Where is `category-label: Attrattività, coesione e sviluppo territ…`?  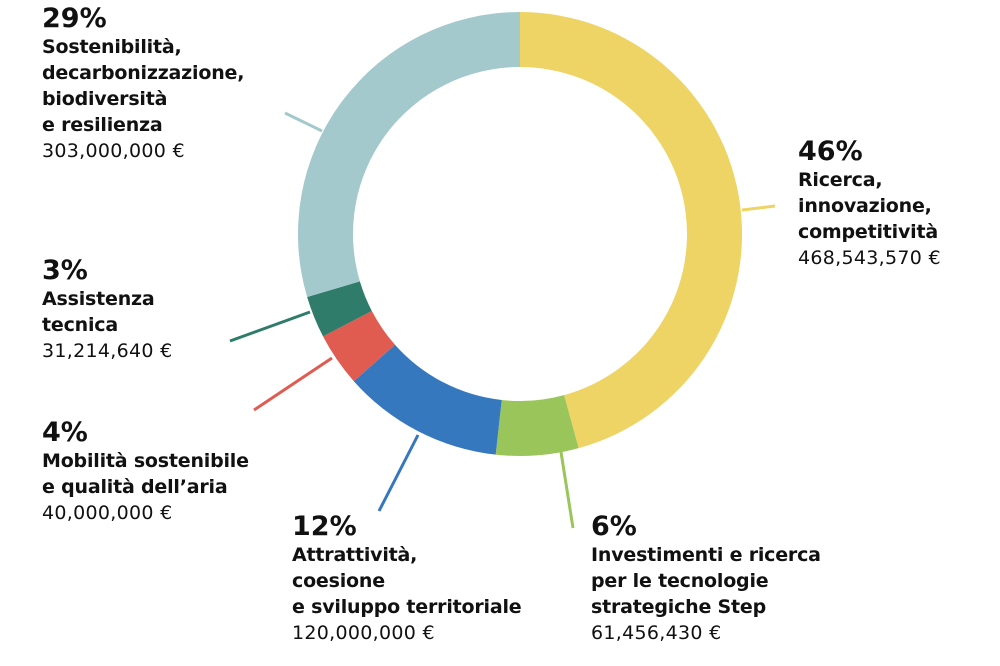 category-label: Attrattività, coesione e sviluppo territ… is located at coordinates (407, 581).